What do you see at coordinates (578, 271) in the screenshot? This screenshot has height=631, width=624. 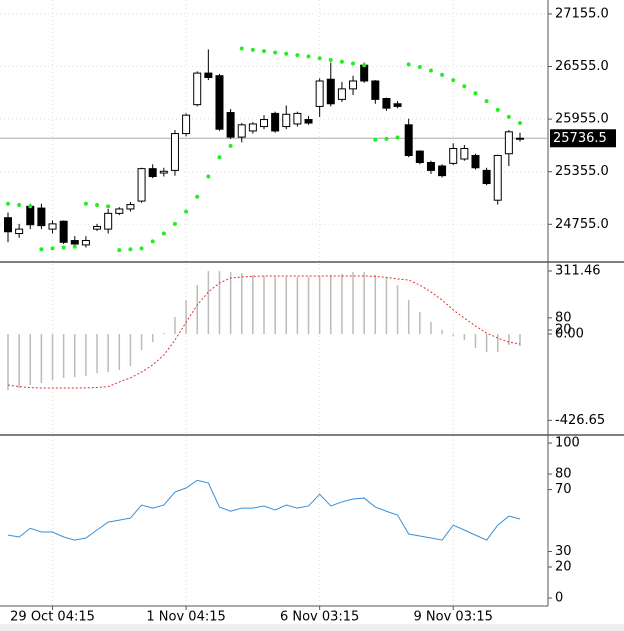 I see `y-tick-label: 311.46` at bounding box center [578, 271].